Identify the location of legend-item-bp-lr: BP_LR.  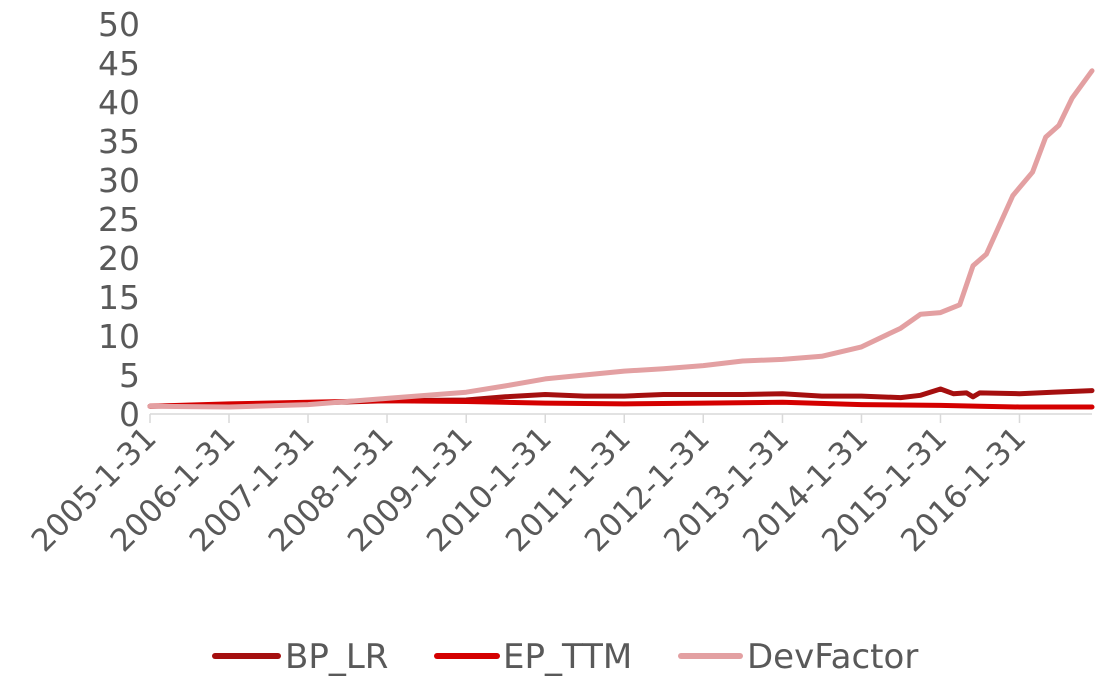
(300, 657).